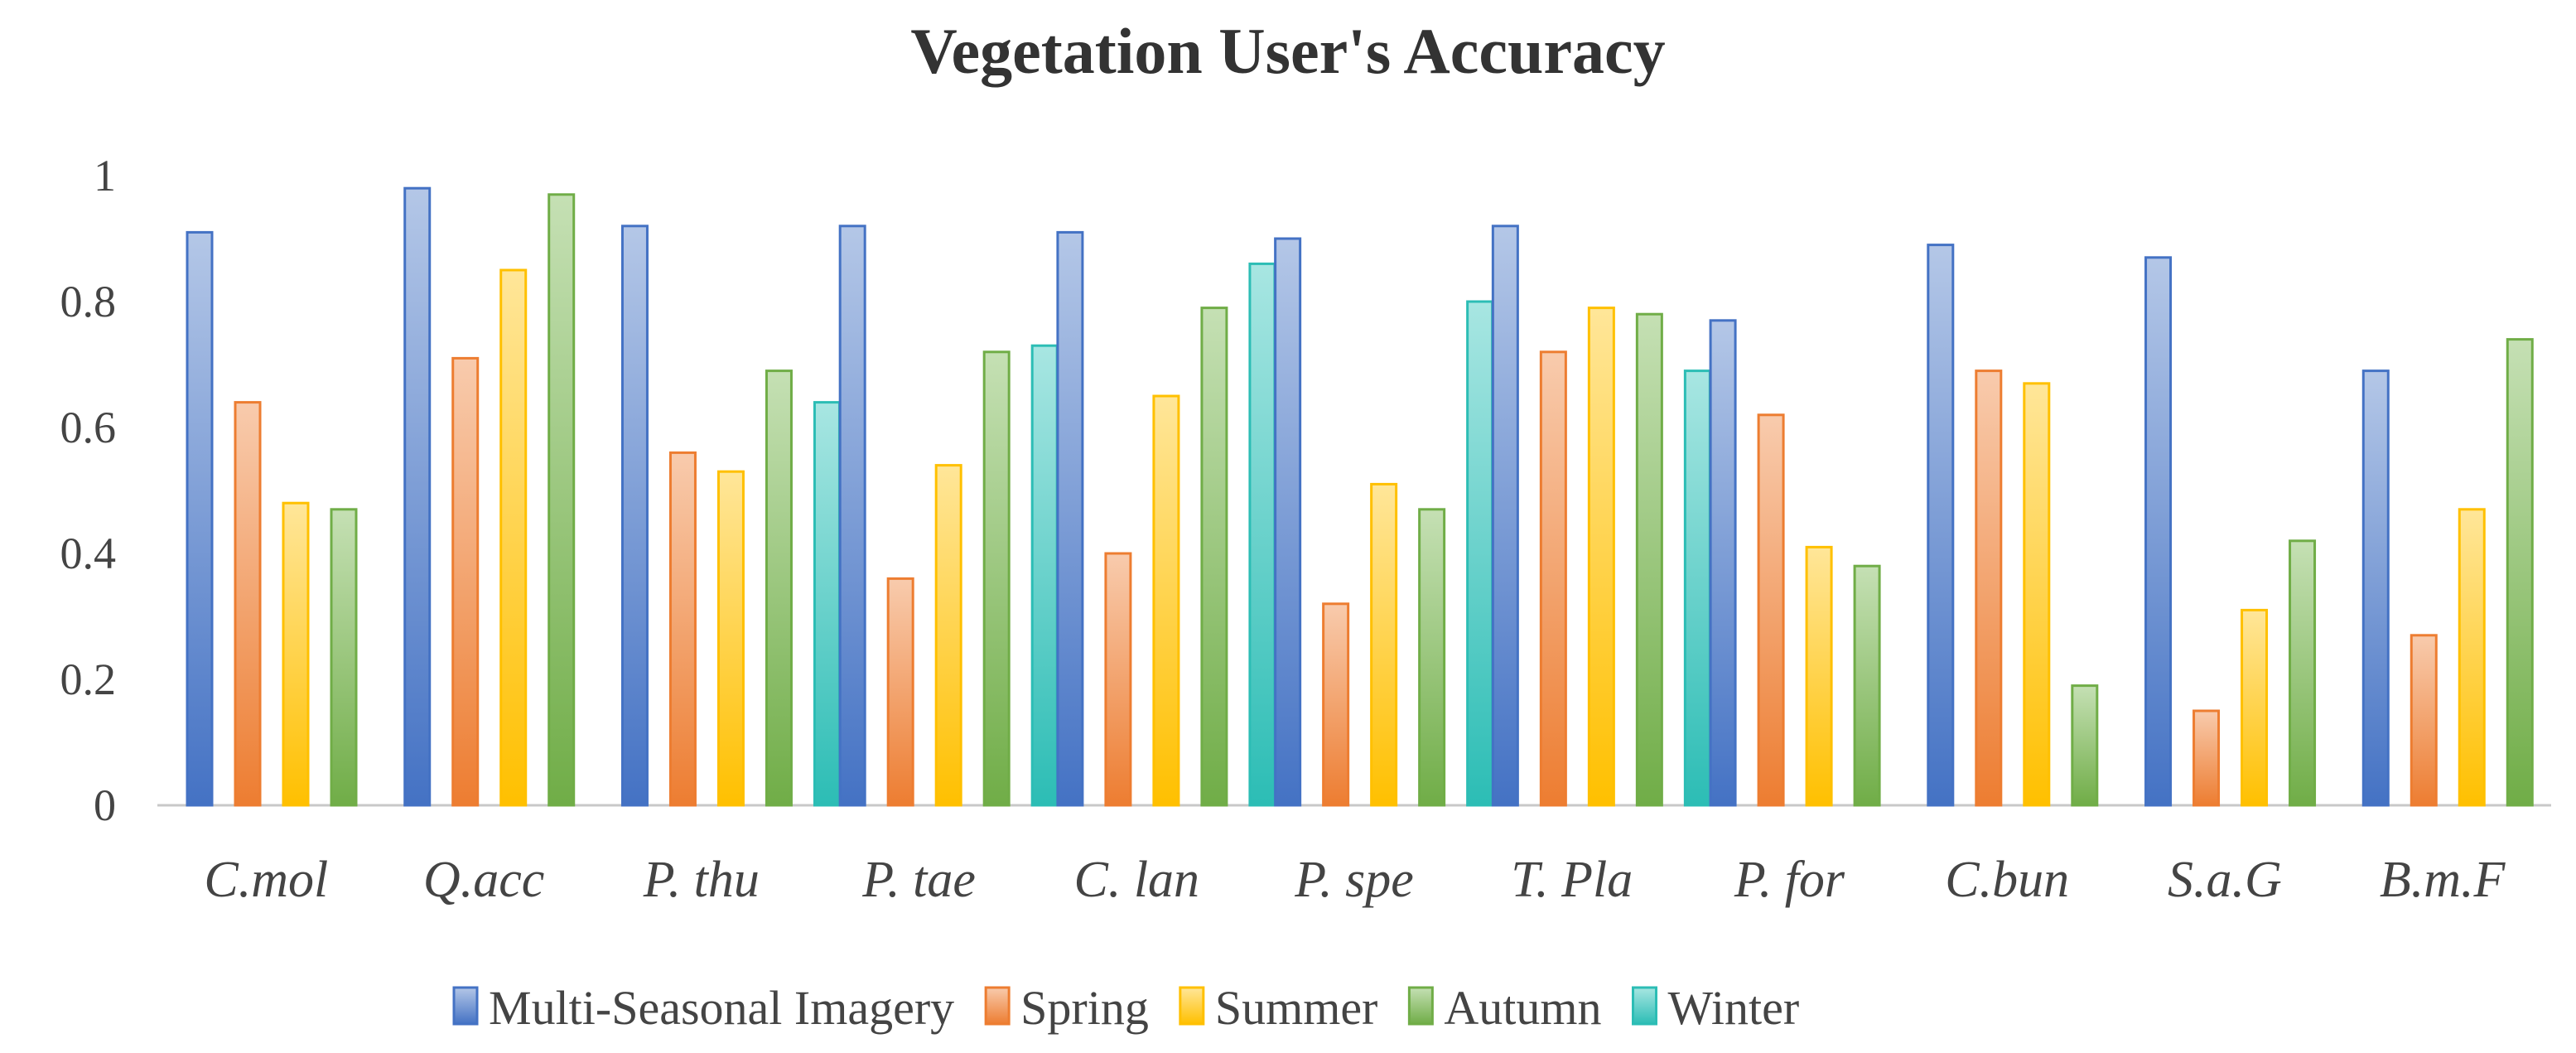 The image size is (2576, 1053). Describe the element at coordinates (900, 692) in the screenshot. I see `bar-ptae-spring` at that location.